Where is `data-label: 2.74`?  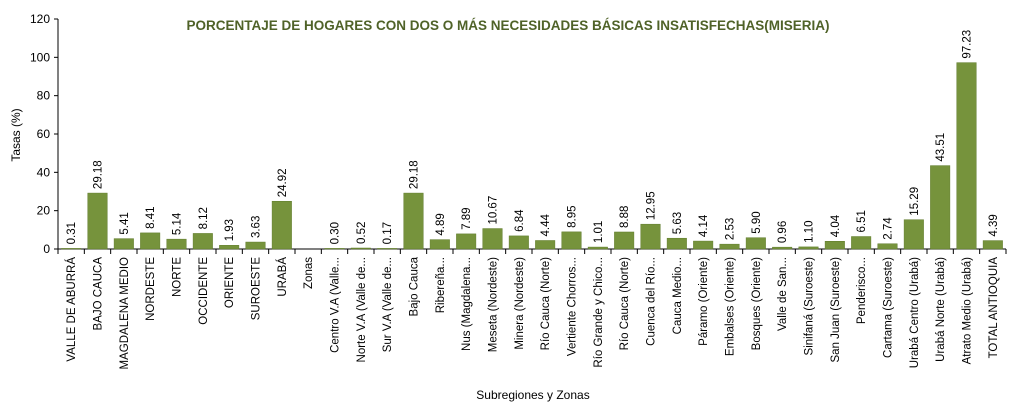
data-label: 2.74 is located at coordinates (889, 228).